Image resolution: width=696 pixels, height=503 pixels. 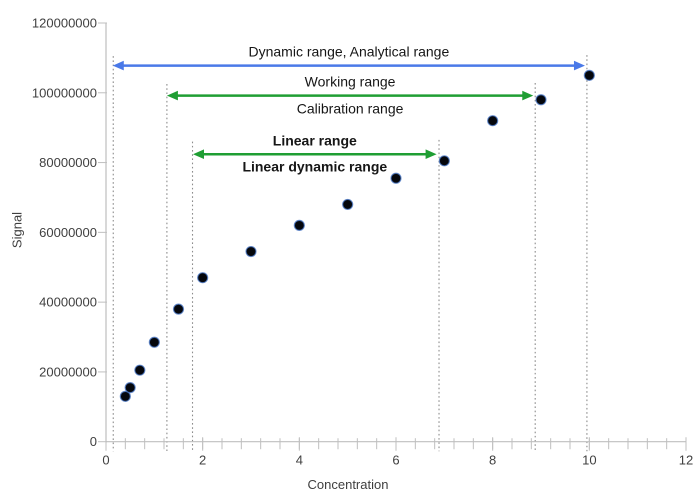 What do you see at coordinates (64, 23) in the screenshot?
I see `y-tick-label: 120000000` at bounding box center [64, 23].